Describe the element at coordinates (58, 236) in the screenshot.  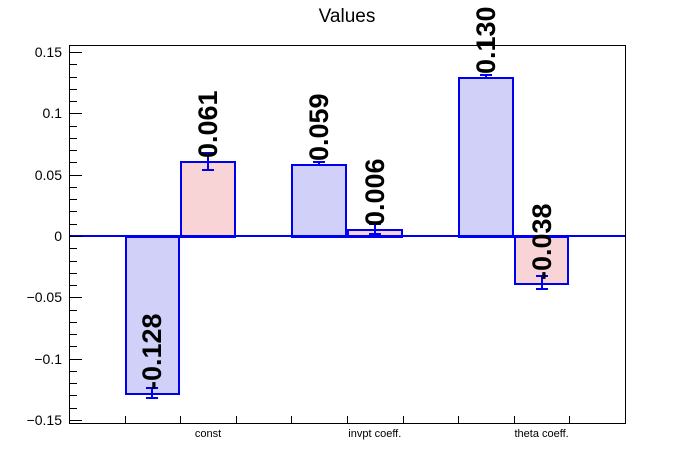
I see `y-axis-tick-label: 0` at that location.